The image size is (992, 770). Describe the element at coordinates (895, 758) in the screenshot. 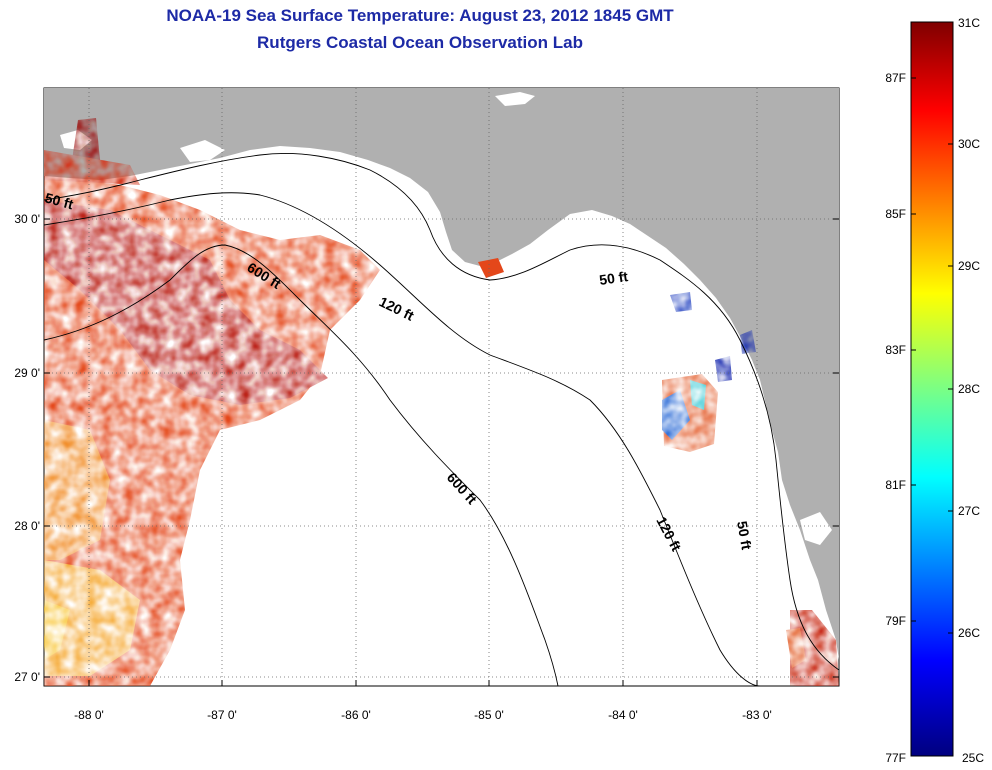

I see `colorbar-fahrenheit-label: 77F` at that location.